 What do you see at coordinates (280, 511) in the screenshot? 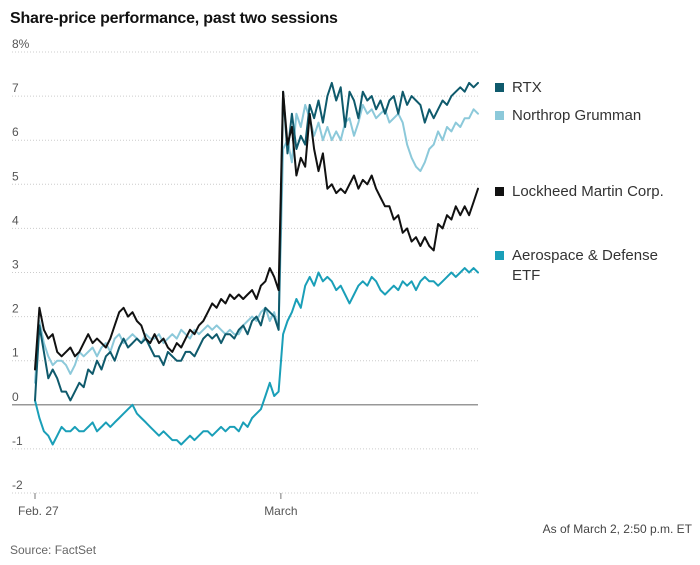
I see `x-tick-label: March` at bounding box center [280, 511].